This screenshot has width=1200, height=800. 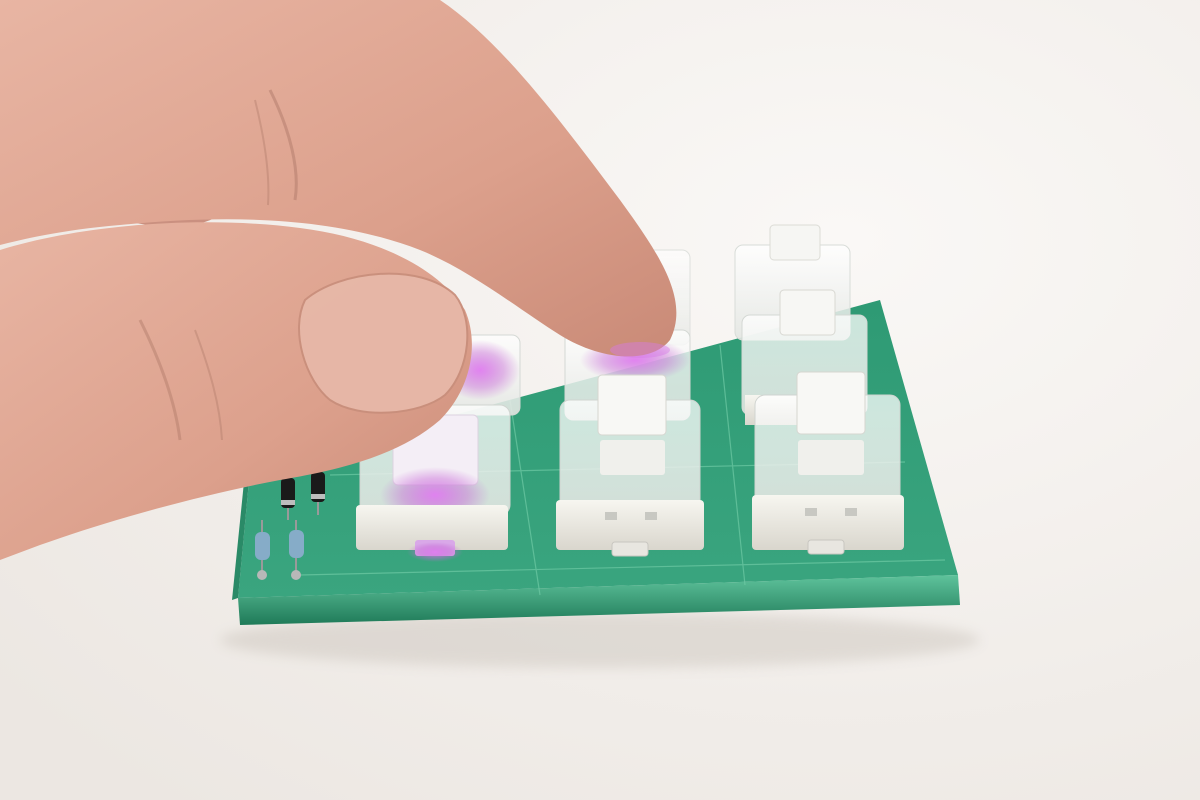 What do you see at coordinates (435, 552) in the screenshot?
I see `led-glow` at bounding box center [435, 552].